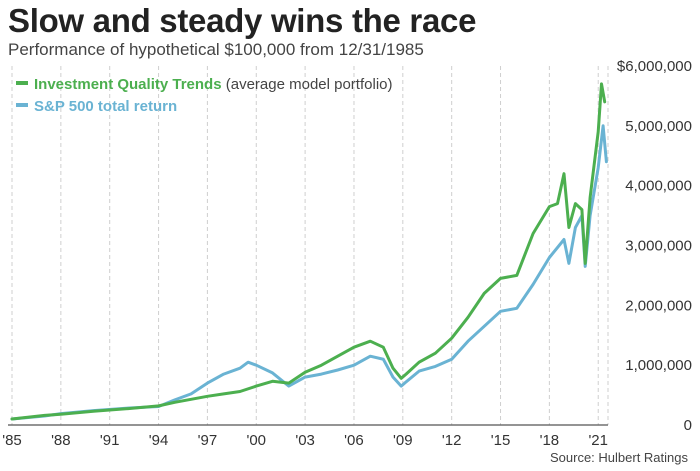 This screenshot has height=471, width=700. I want to click on y-tick-label: 1,000,000, so click(658, 365).